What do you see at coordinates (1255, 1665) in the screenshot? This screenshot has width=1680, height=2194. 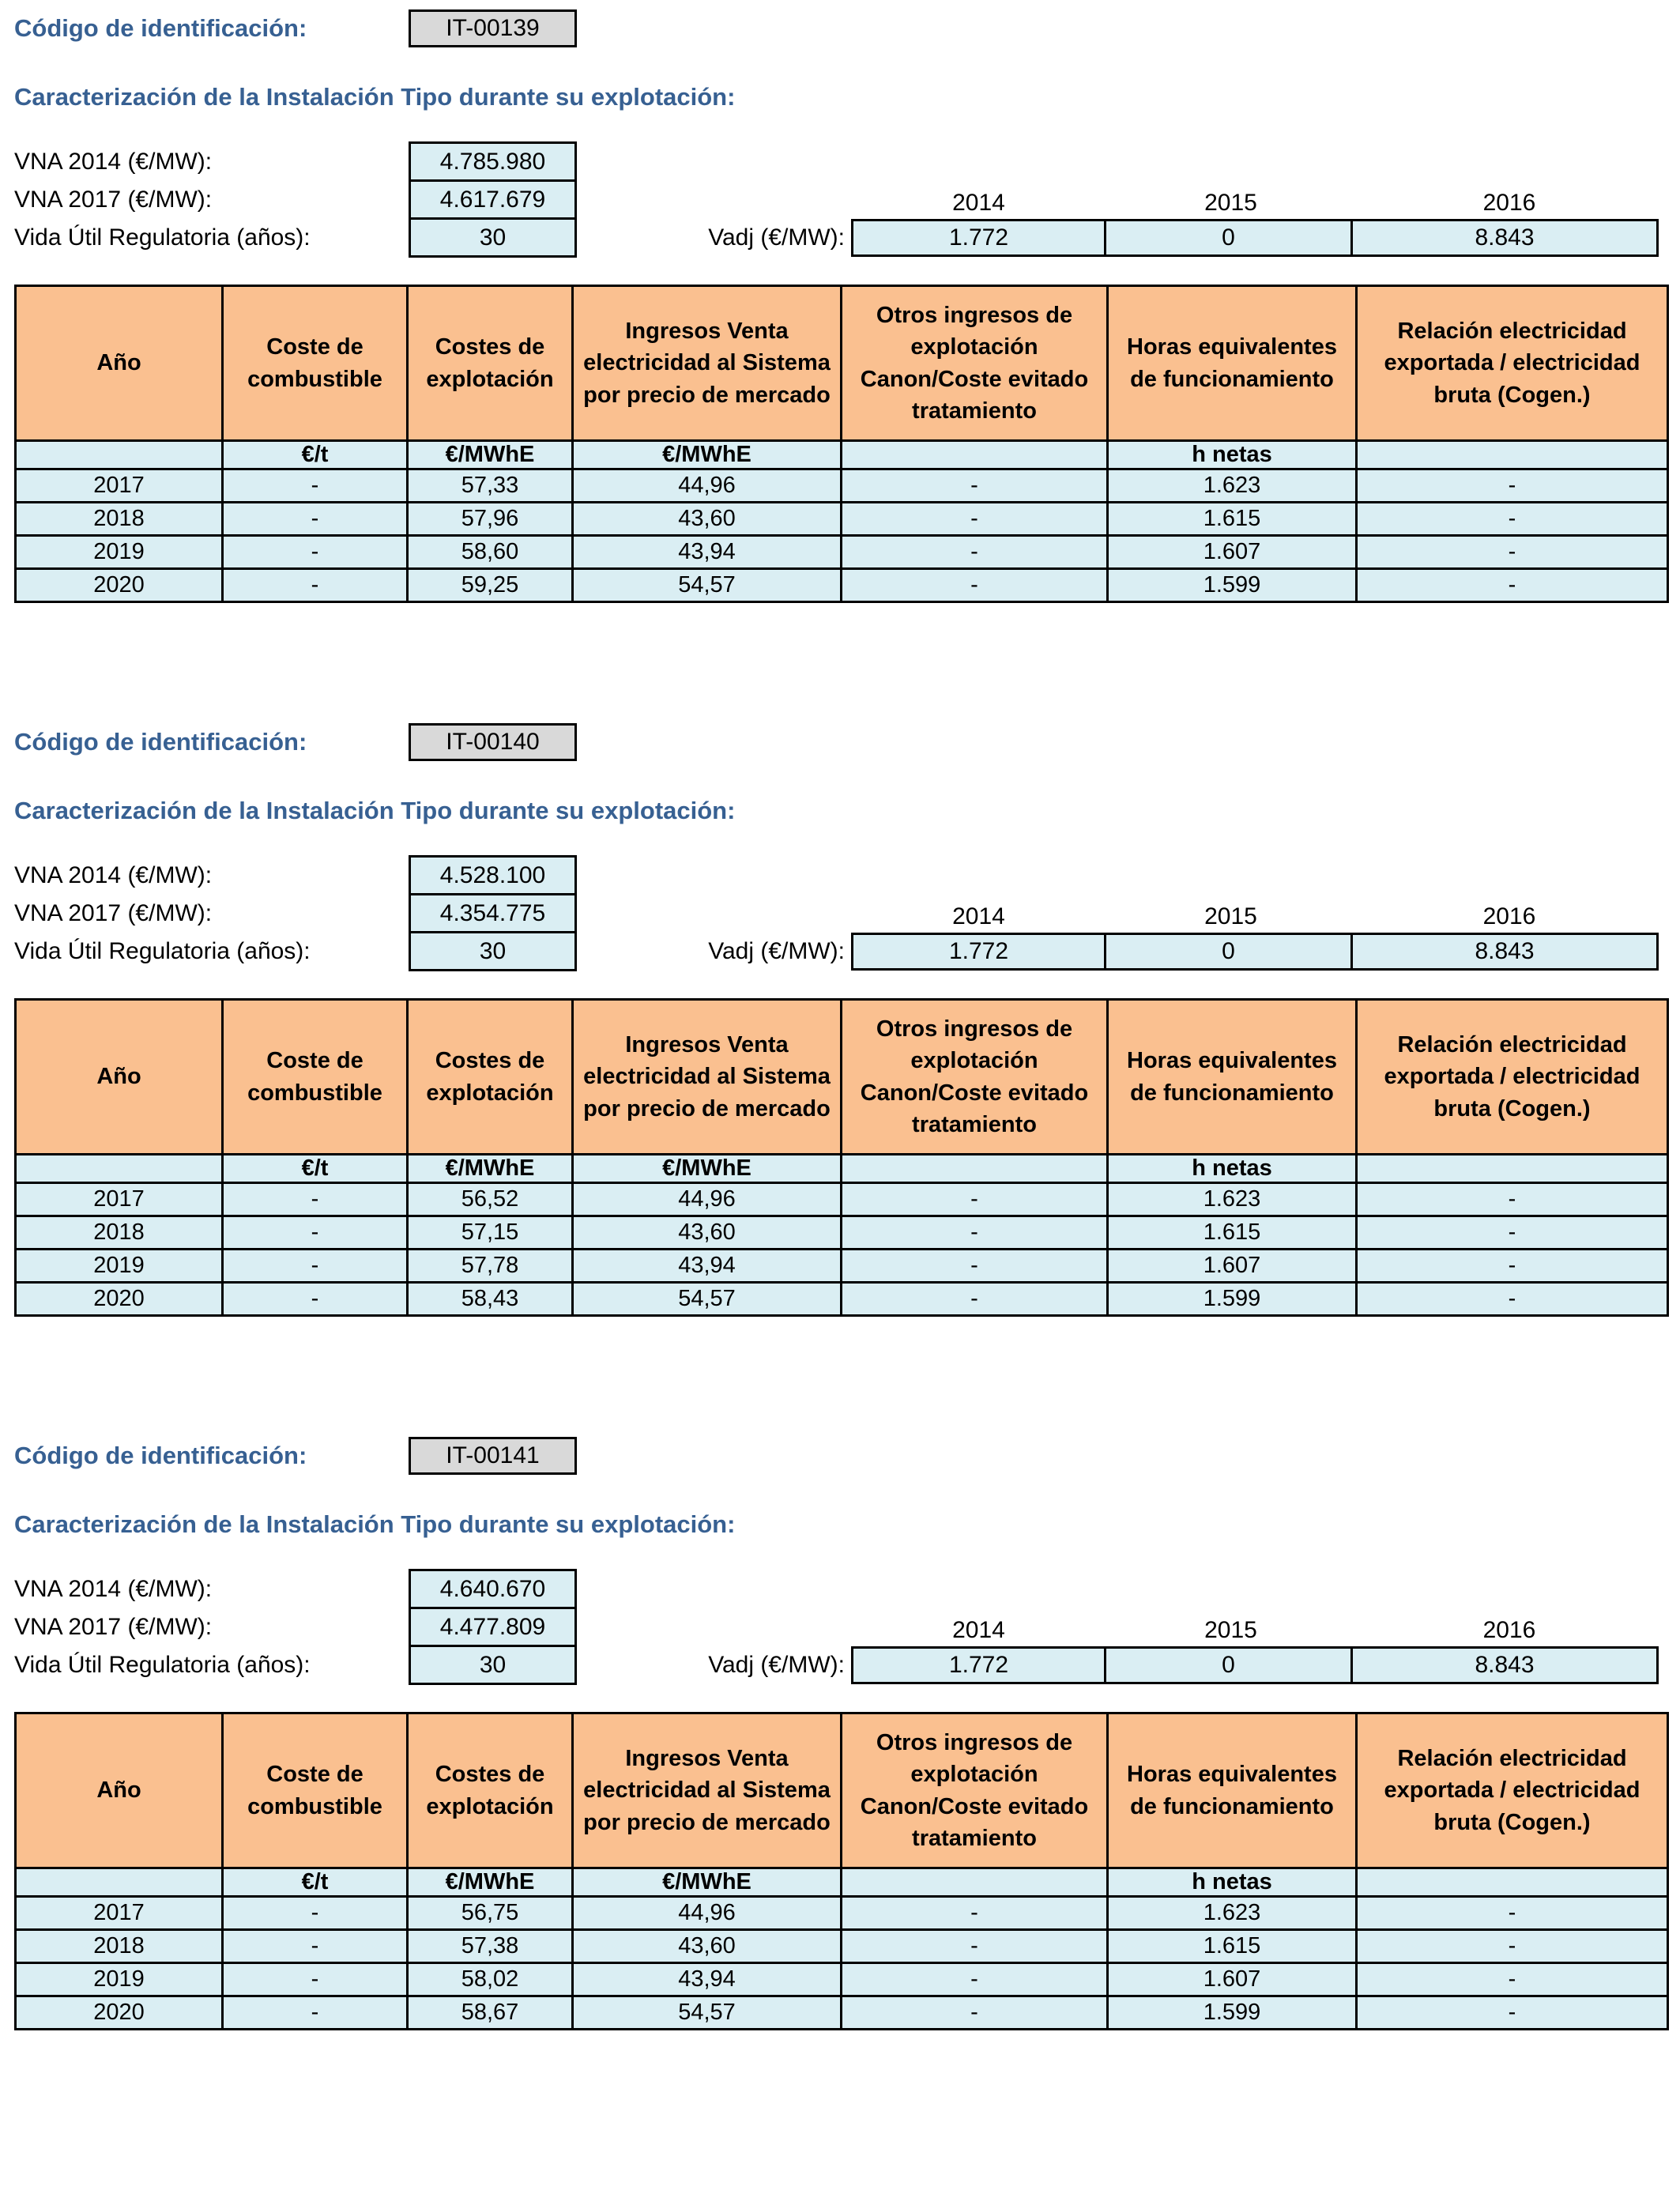 I see `vadj-values-row: 1.772 0 8.843` at bounding box center [1255, 1665].